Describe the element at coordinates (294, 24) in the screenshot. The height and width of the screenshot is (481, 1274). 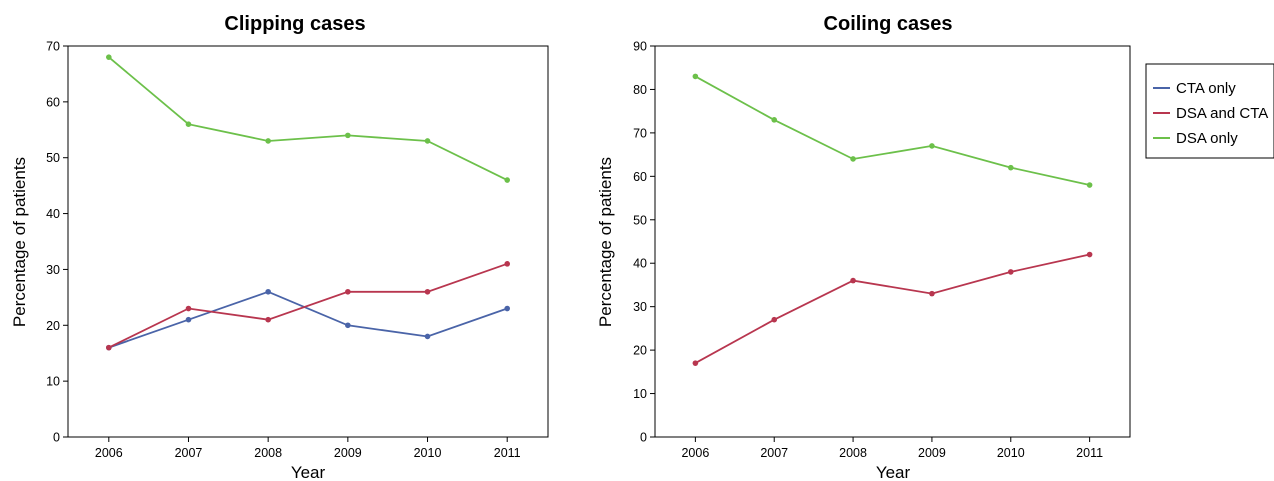
I see `chart-title: Clipping cases` at that location.